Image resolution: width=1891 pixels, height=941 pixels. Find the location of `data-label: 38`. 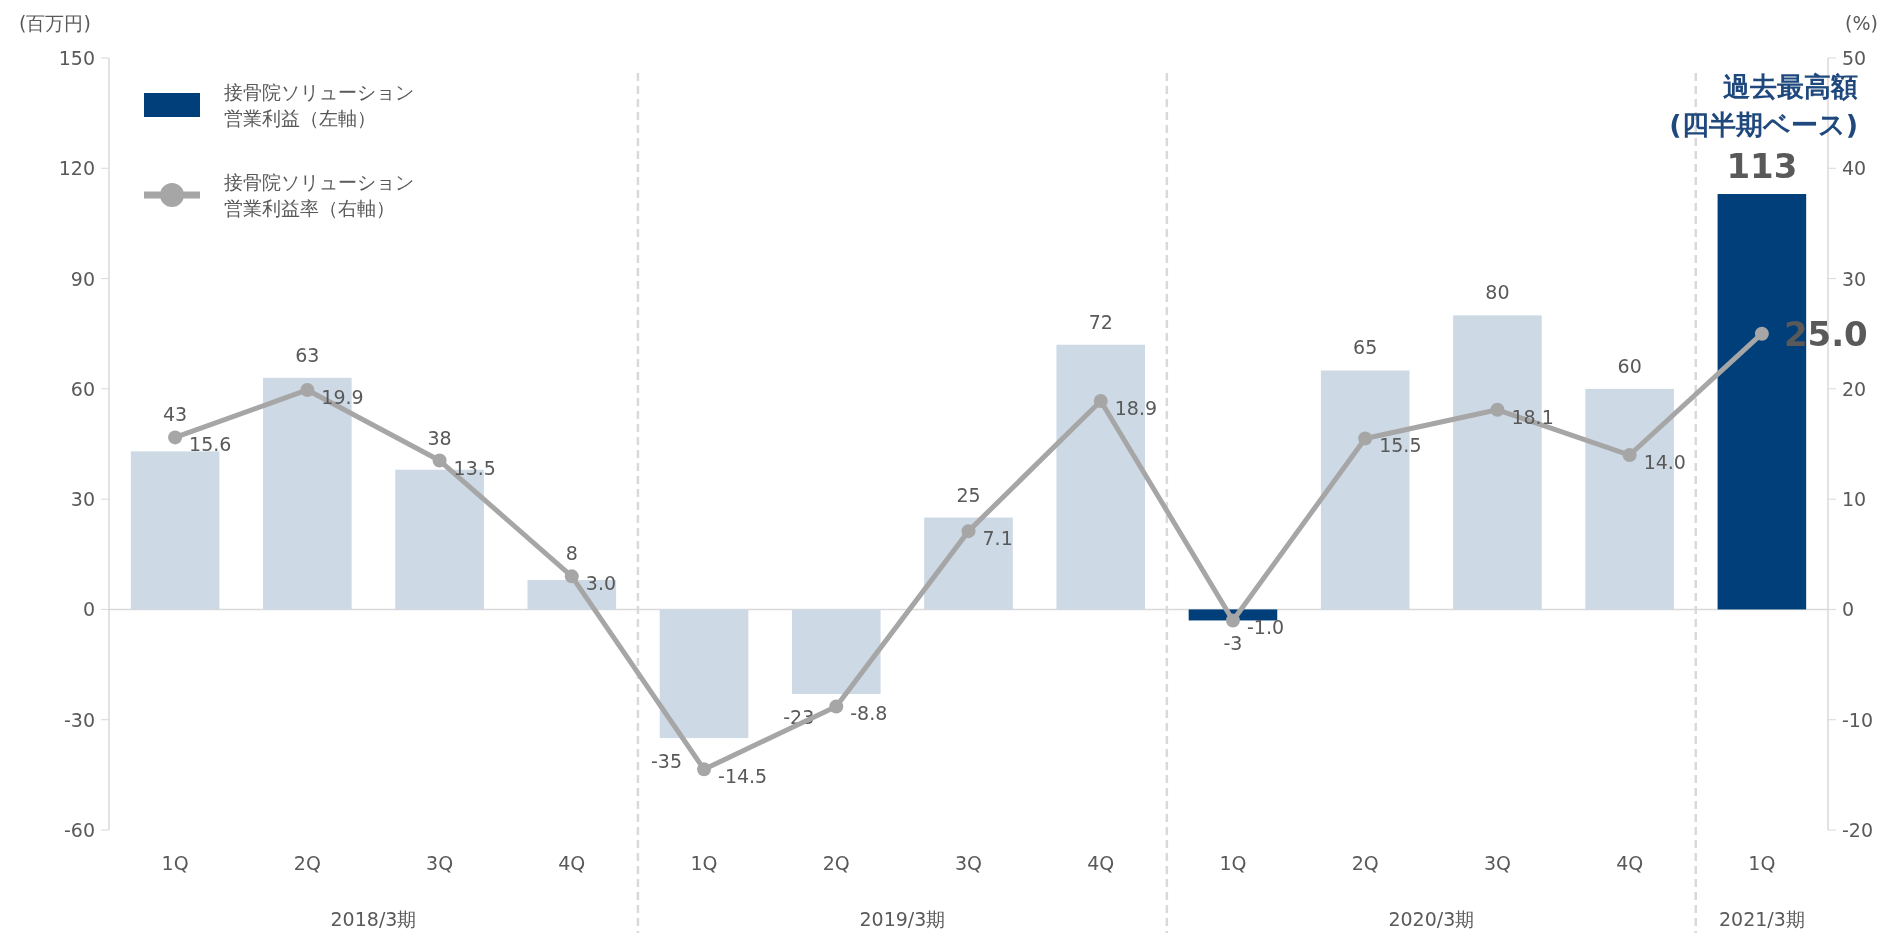

data-label: 38 is located at coordinates (439, 437).